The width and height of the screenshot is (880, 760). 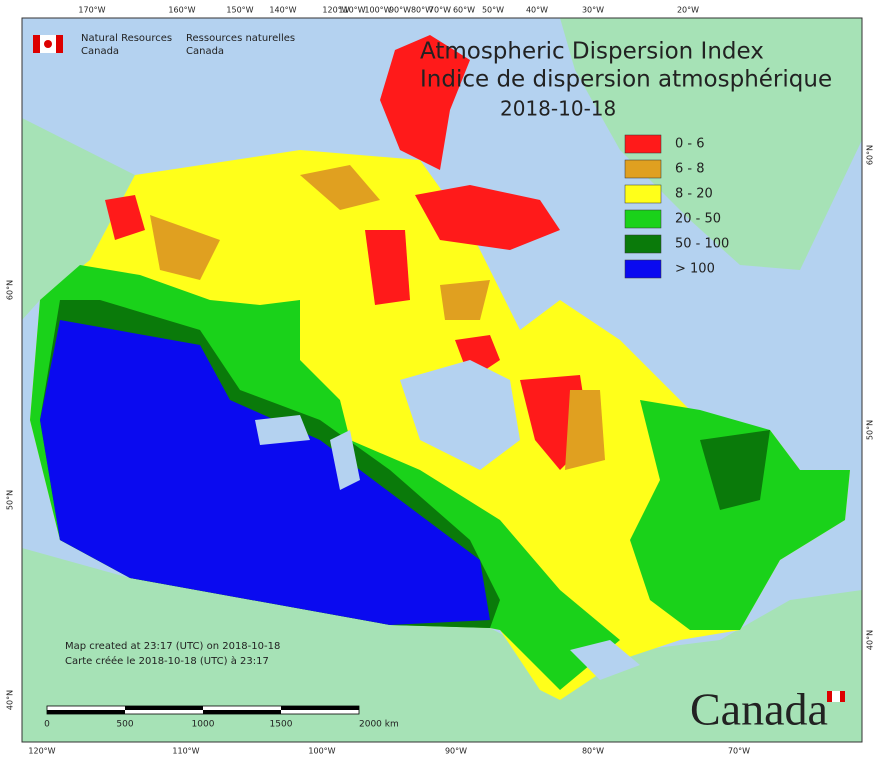 I want to click on zone-red-baffin, so click(x=487, y=217).